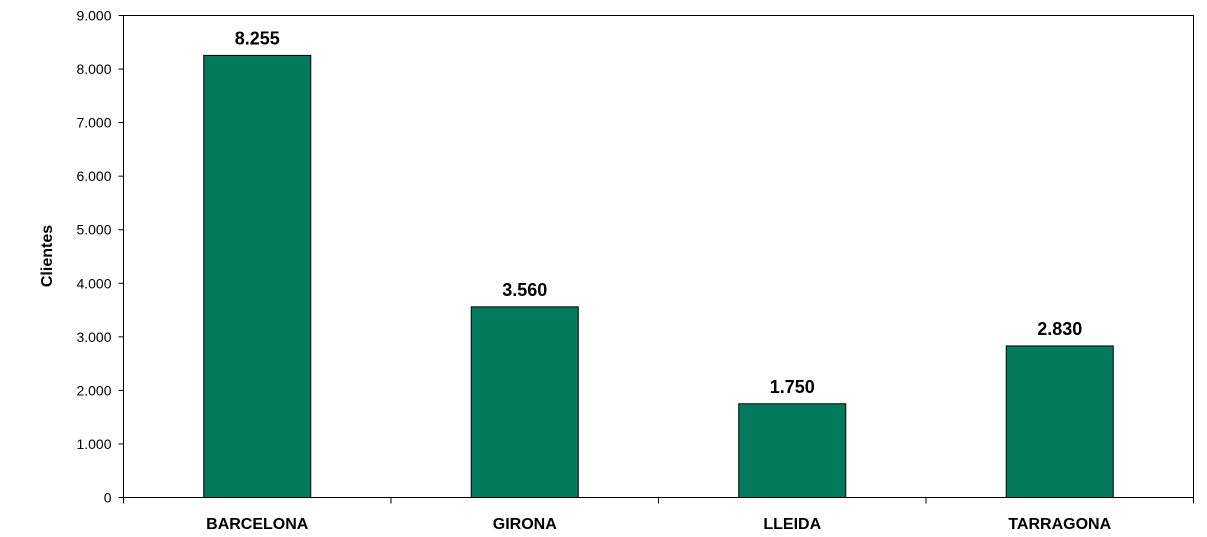 The height and width of the screenshot is (537, 1207). What do you see at coordinates (93, 123) in the screenshot?
I see `y-tick-label: 7.000` at bounding box center [93, 123].